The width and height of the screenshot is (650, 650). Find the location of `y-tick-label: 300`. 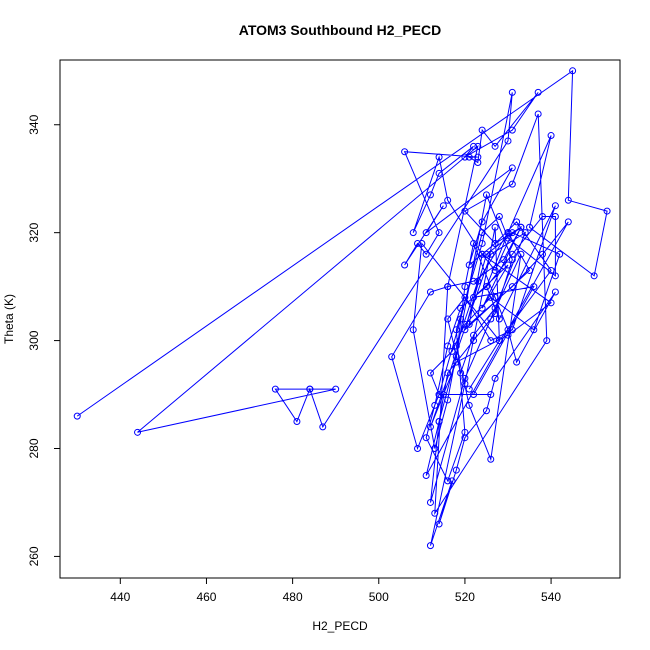

y-tick-label: 300 is located at coordinates (34, 340).